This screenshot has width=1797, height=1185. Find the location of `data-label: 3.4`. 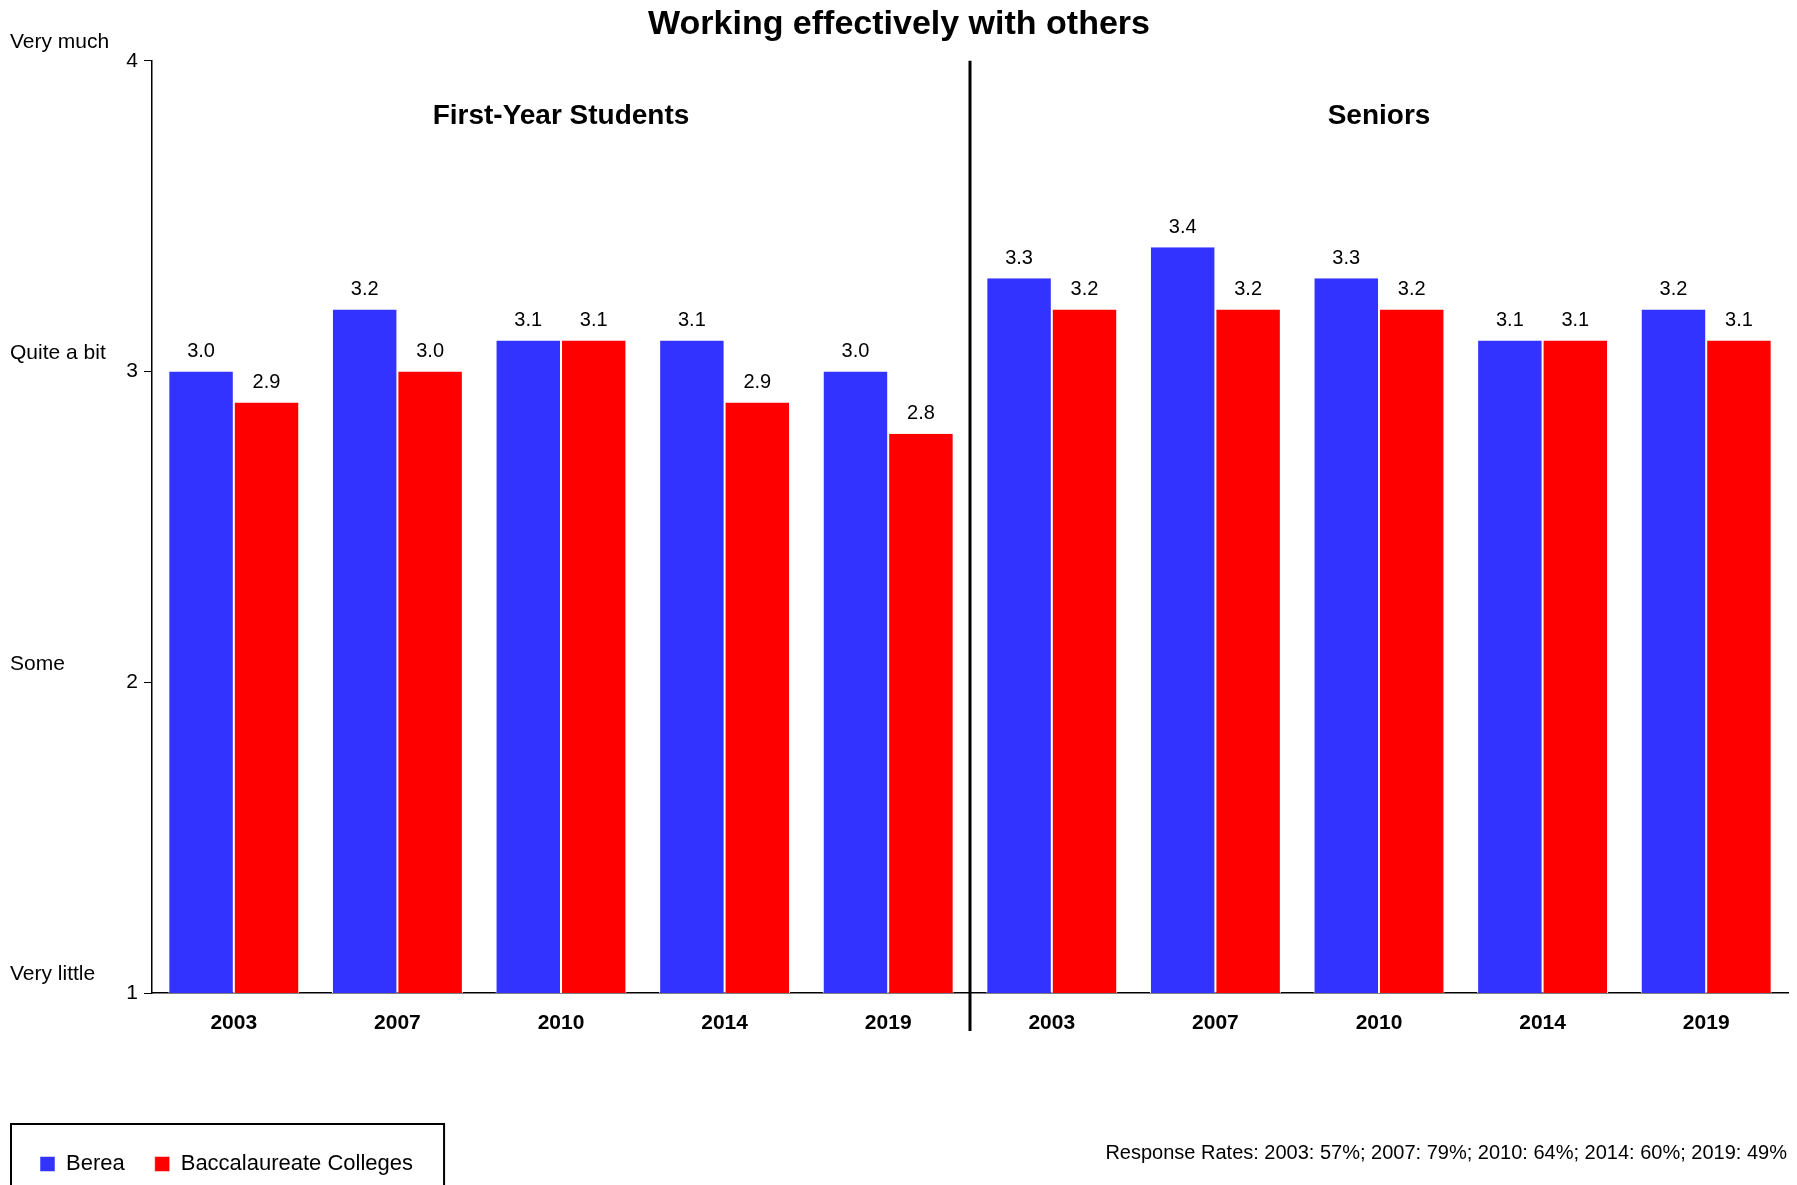

data-label: 3.4 is located at coordinates (1182, 225).